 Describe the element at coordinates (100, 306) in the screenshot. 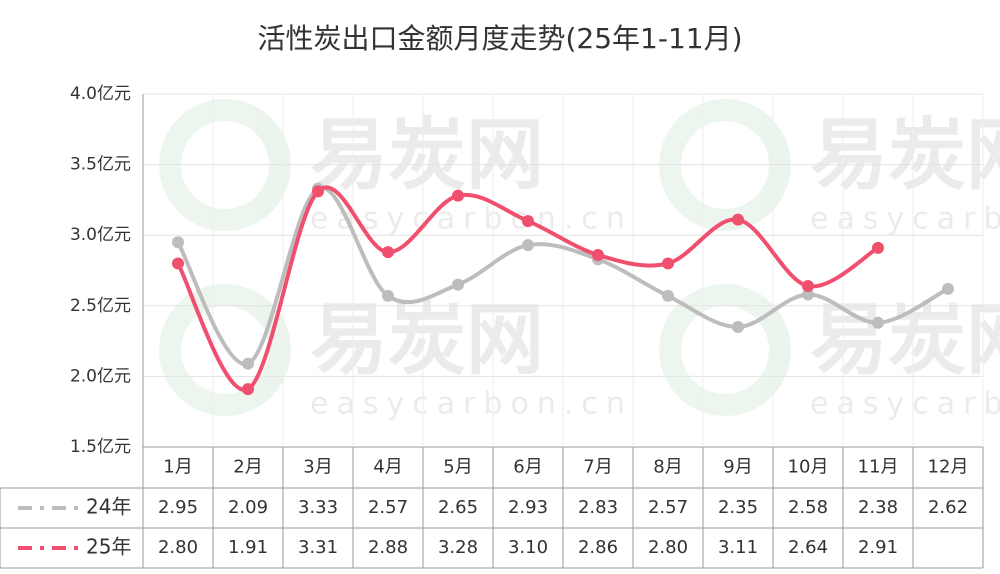

I see `y-tick-label: 2.5亿元` at that location.